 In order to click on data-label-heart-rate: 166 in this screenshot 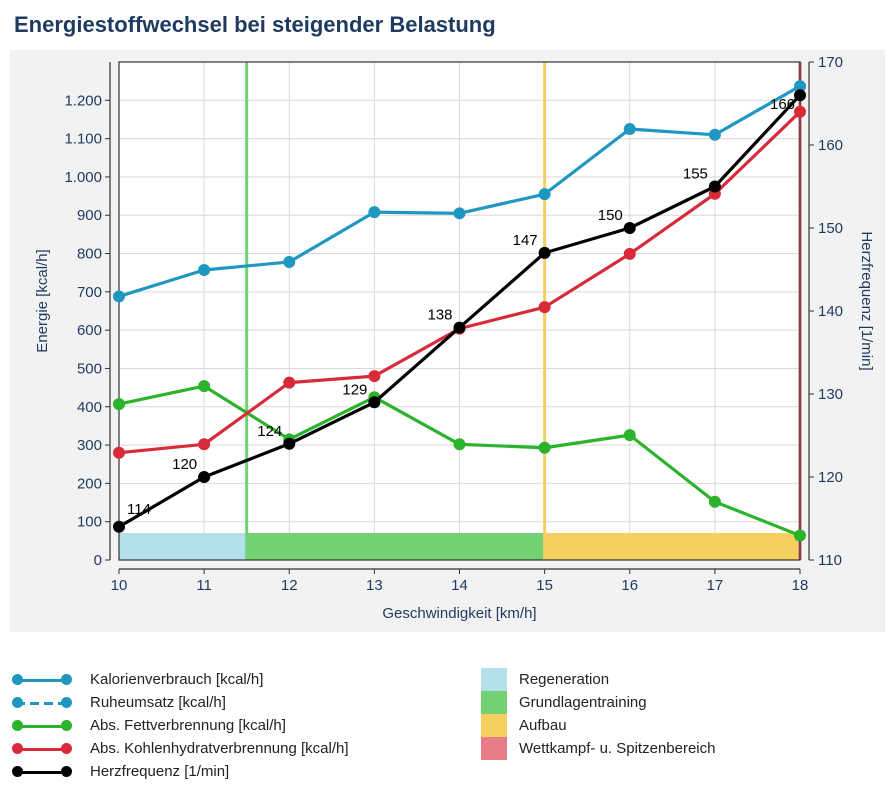, I will do `click(782, 104)`.